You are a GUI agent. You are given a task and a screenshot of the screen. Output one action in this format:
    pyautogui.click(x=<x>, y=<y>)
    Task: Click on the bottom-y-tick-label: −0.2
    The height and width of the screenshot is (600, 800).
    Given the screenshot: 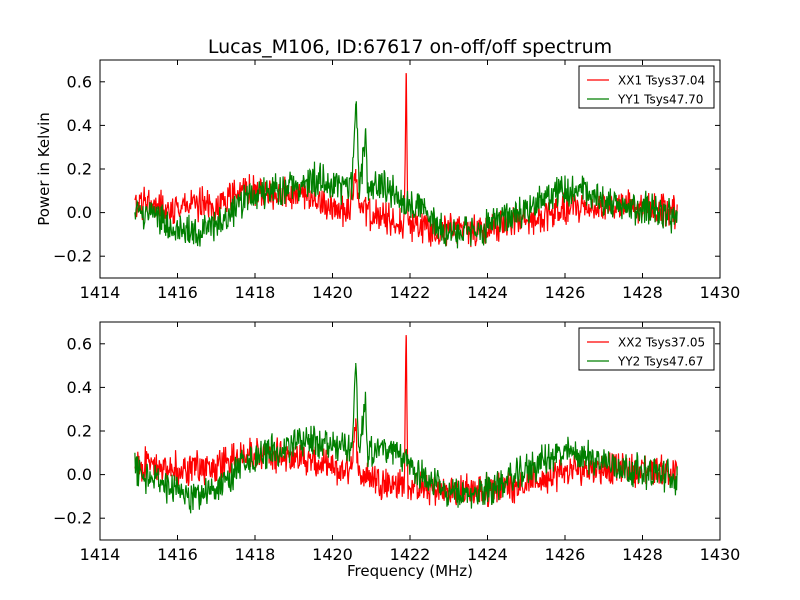 What is the action you would take?
    pyautogui.click(x=72, y=518)
    